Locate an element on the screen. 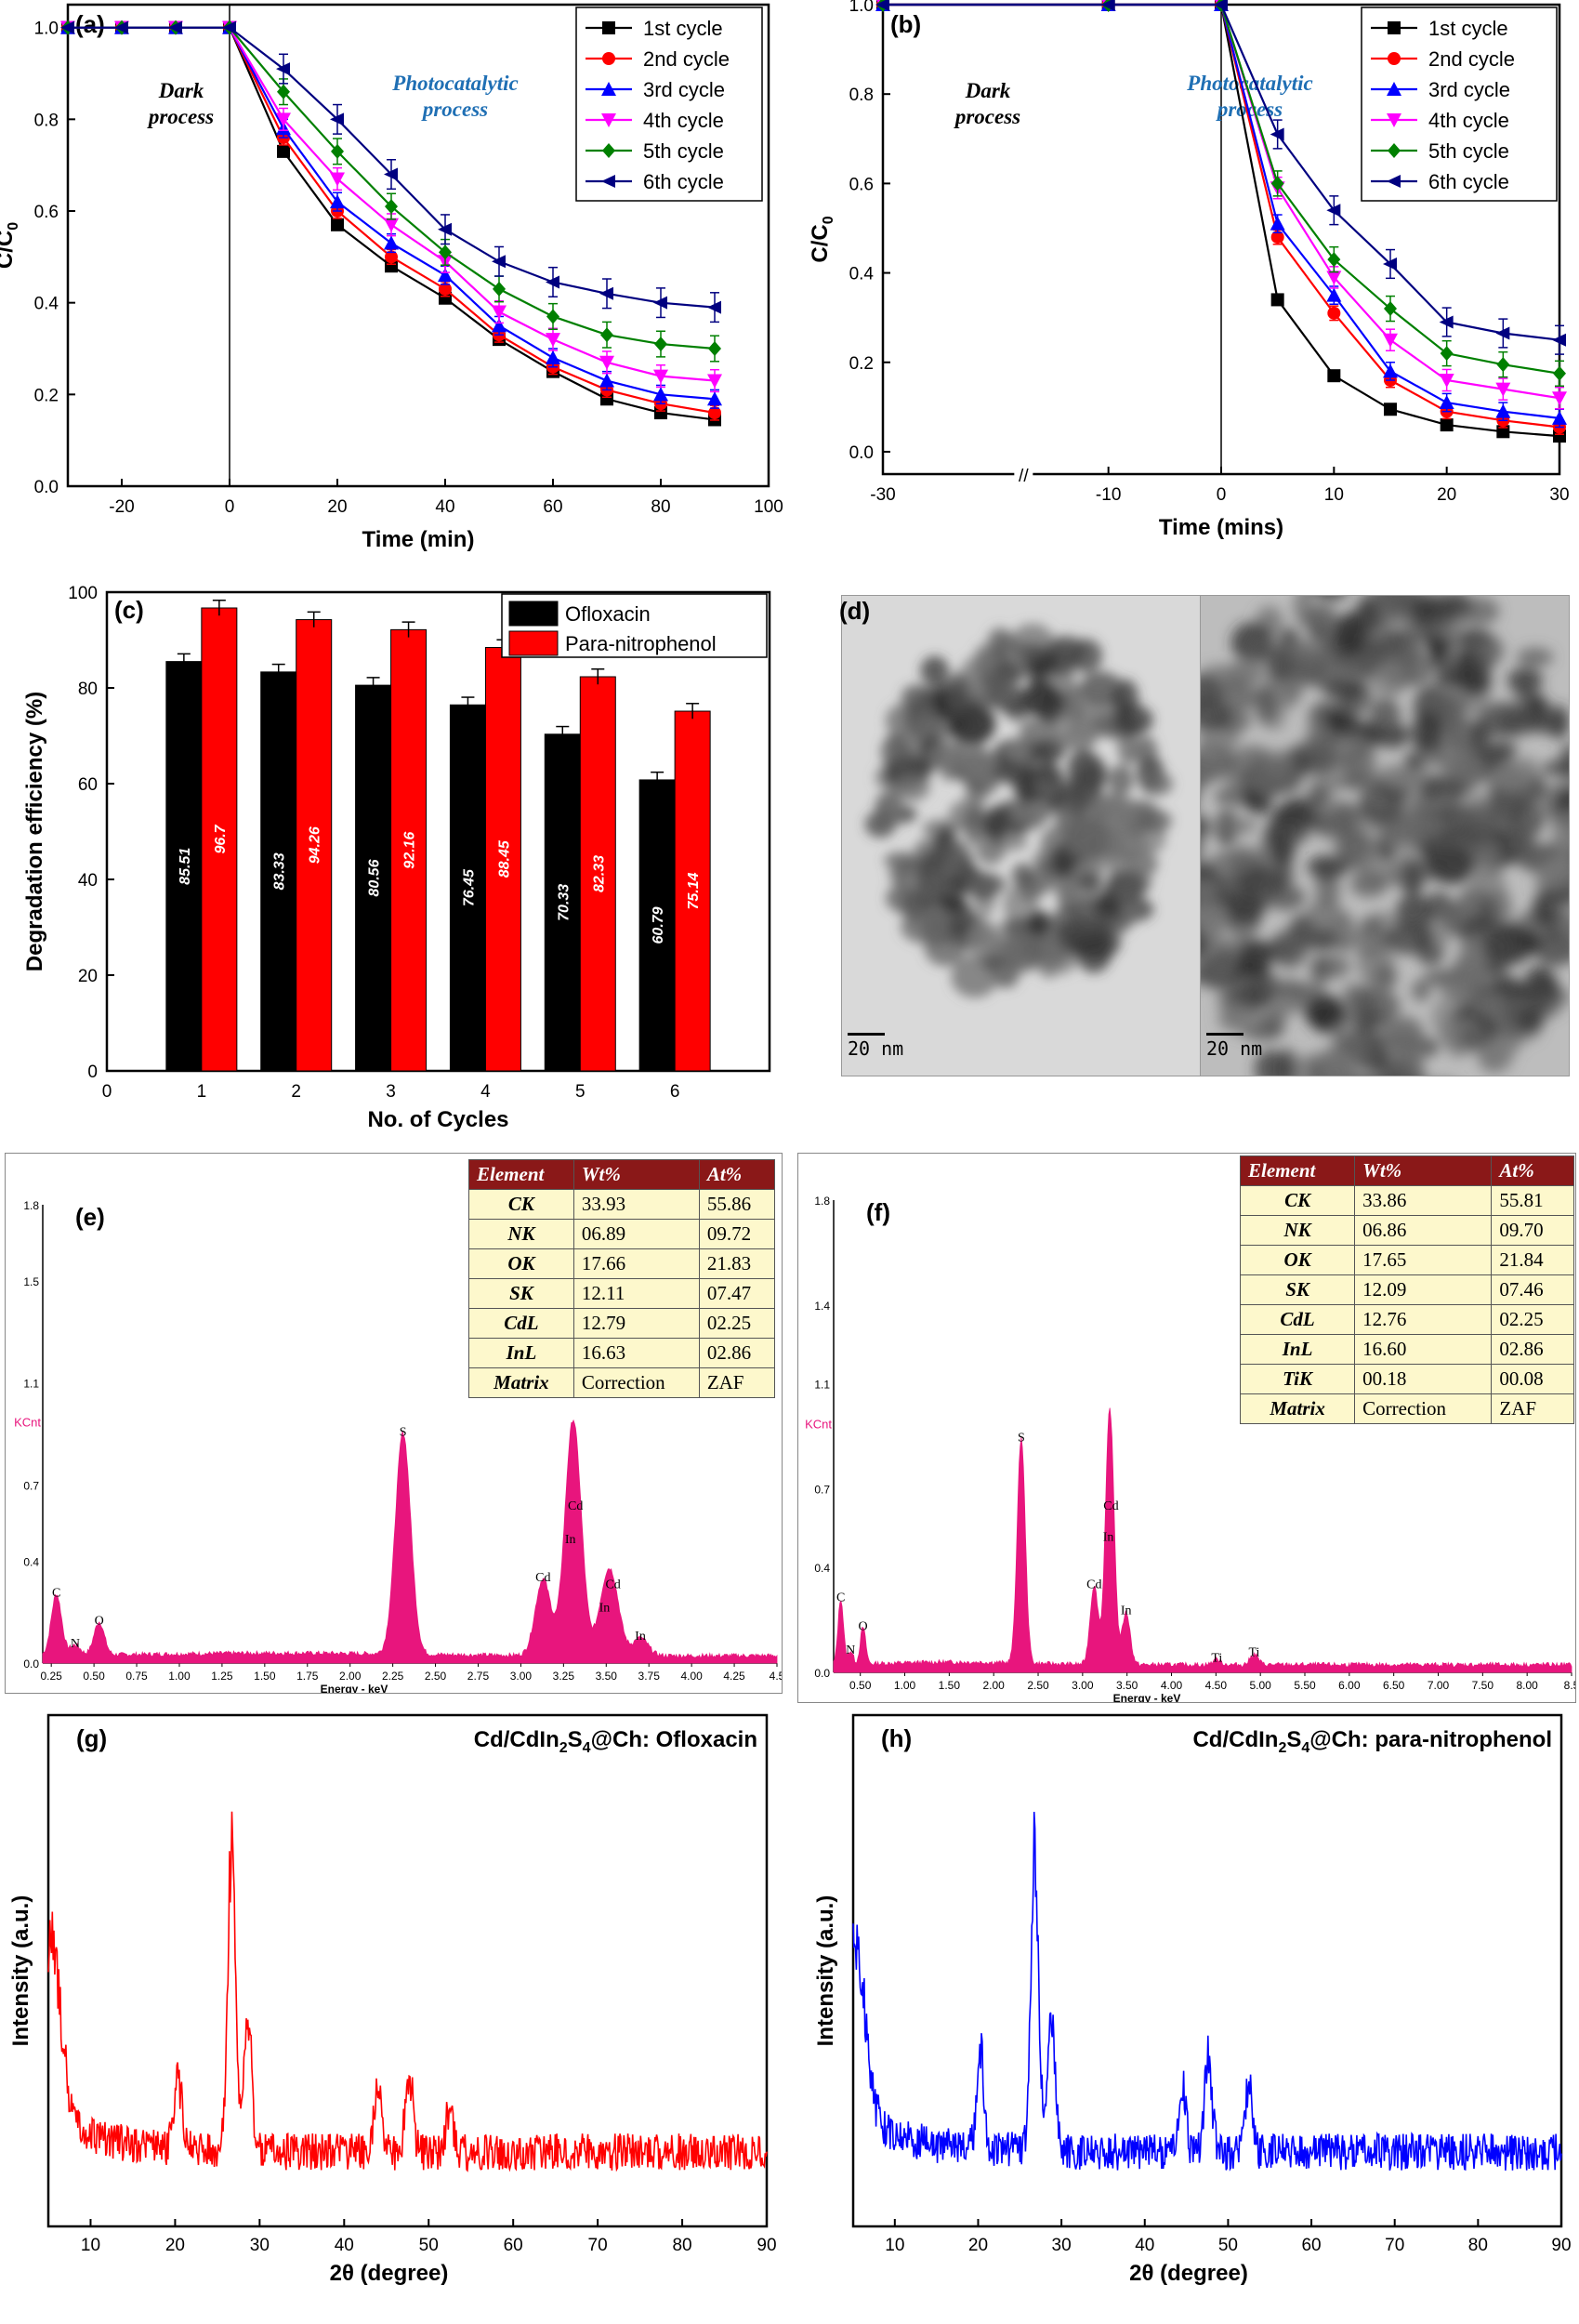 The width and height of the screenshot is (1579, 2324). title-text: @Ch: Ofloxacin is located at coordinates (674, 1739).